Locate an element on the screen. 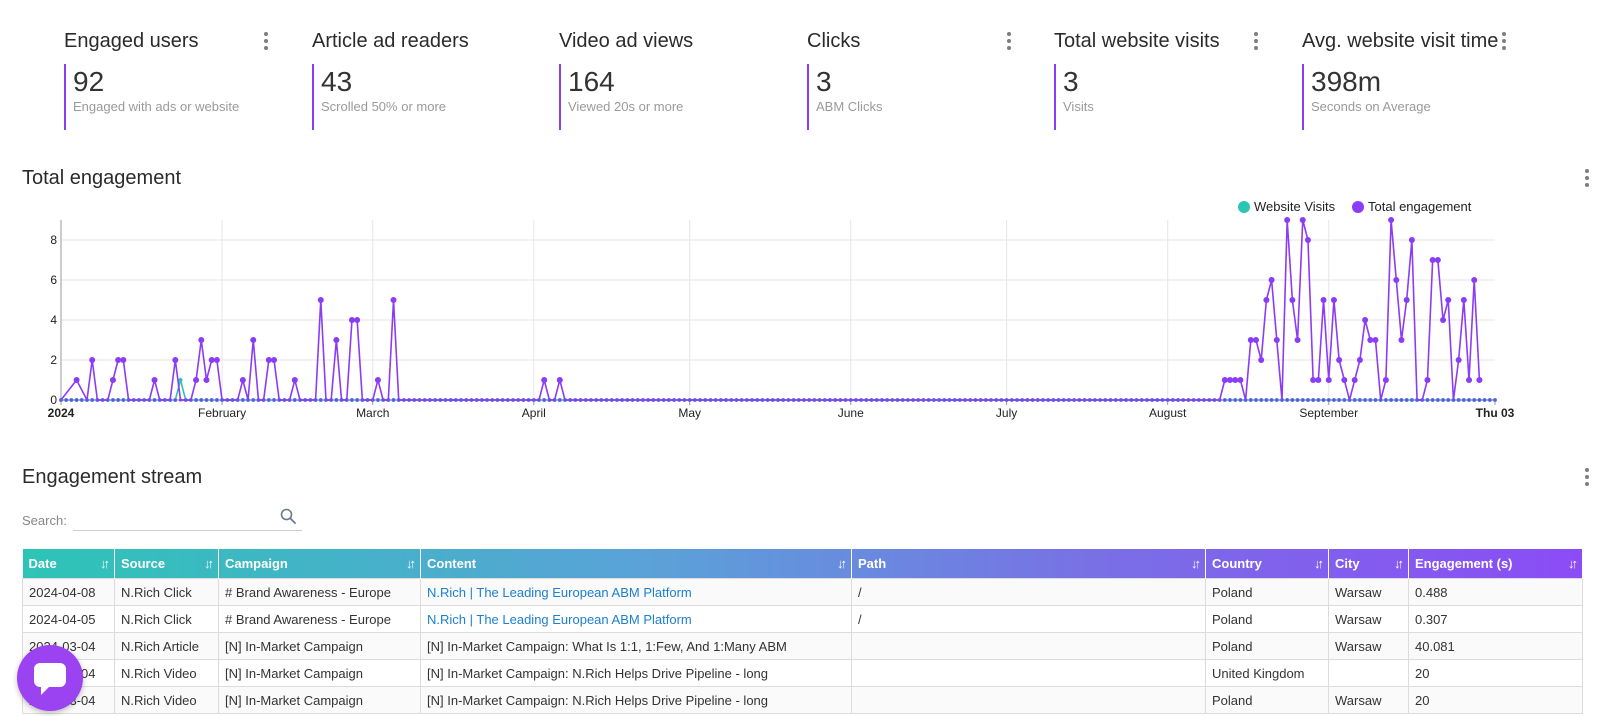 Image resolution: width=1600 pixels, height=716 pixels. column-header-source: Source ↓↑ is located at coordinates (166, 564).